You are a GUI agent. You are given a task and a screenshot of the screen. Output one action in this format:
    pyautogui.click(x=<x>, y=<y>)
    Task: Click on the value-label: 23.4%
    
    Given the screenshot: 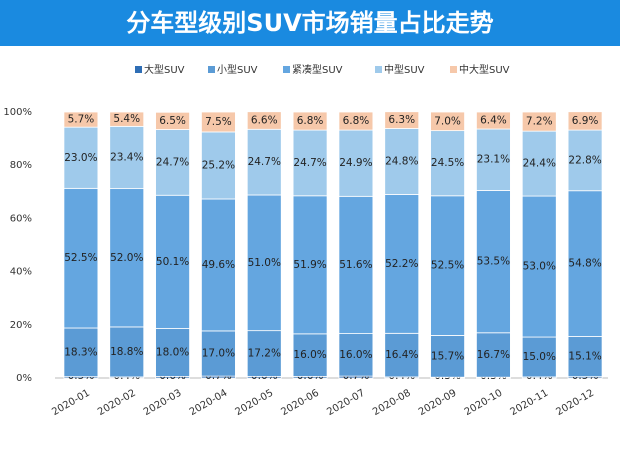 What is the action you would take?
    pyautogui.click(x=126, y=157)
    